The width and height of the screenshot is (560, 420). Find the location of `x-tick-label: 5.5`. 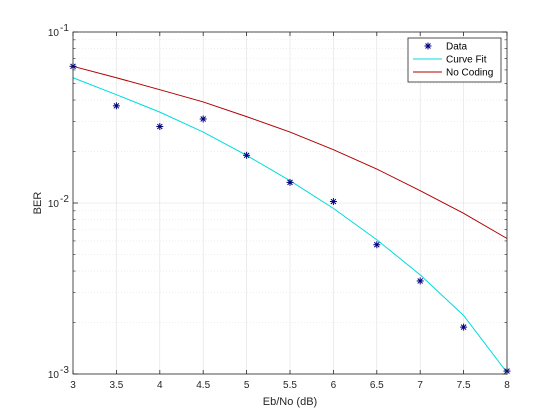

x-tick-label: 5.5 is located at coordinates (290, 385).